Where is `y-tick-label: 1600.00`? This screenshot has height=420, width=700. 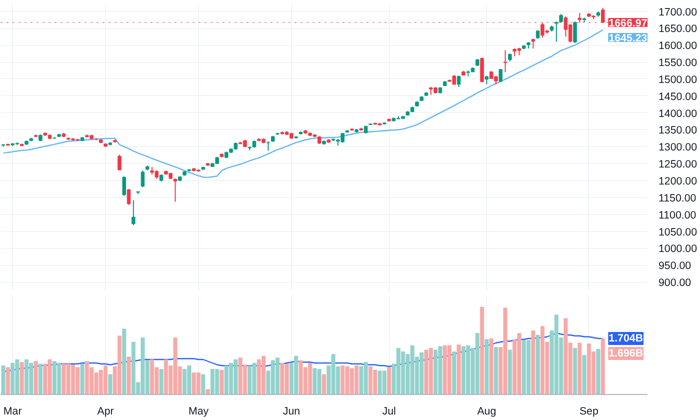
y-tick-label: 1600.00 is located at coordinates (678, 46).